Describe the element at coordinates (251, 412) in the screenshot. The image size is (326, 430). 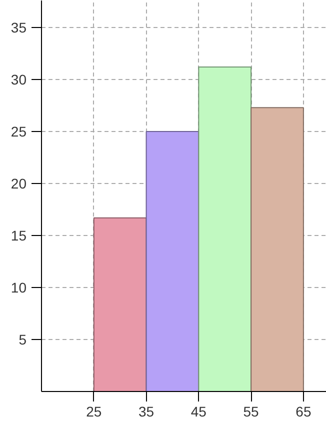
I see `x-tick-label: 55` at that location.